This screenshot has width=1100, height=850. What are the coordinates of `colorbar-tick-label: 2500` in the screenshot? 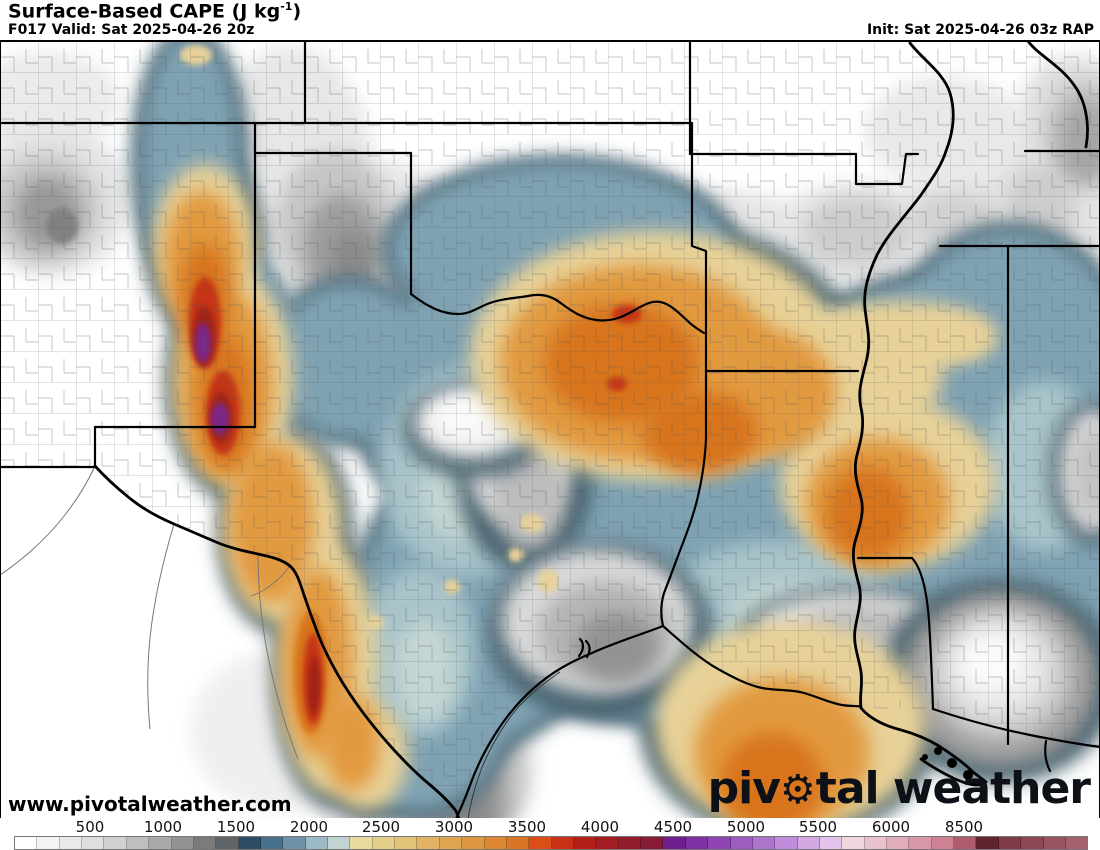 It's located at (381, 827).